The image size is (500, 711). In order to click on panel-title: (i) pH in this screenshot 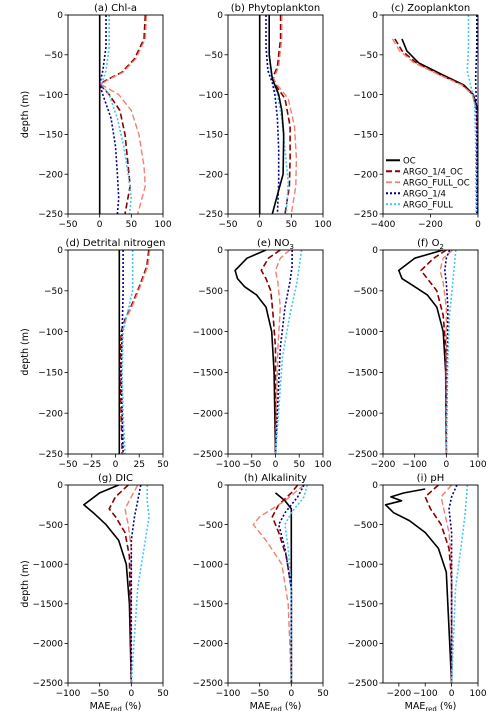, I will do `click(431, 478)`.